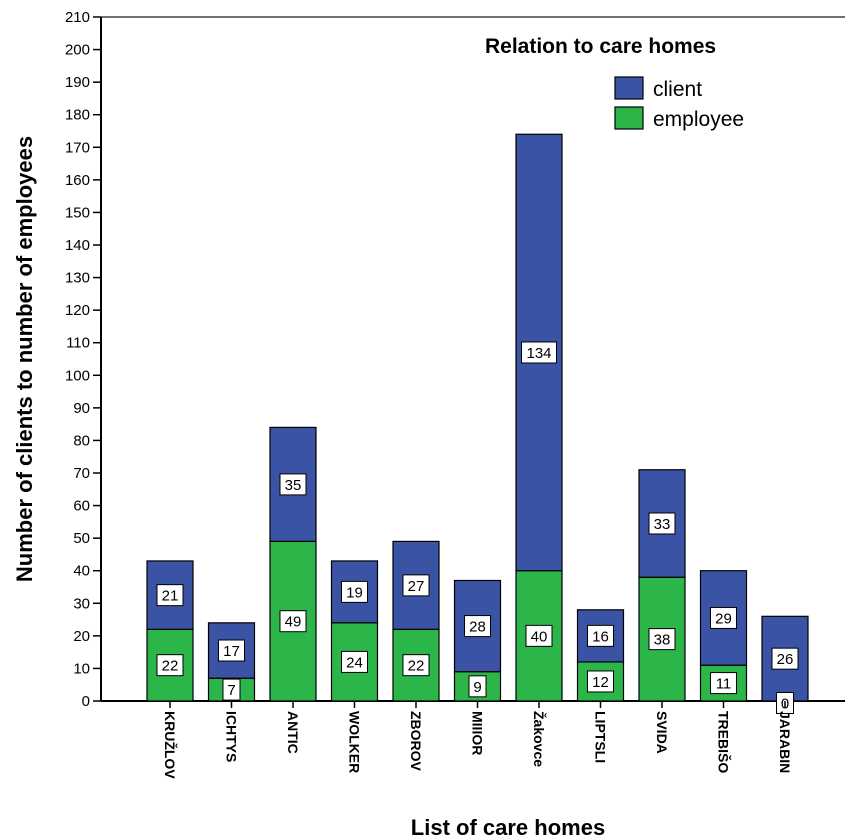 This screenshot has width=845, height=839. What do you see at coordinates (77, 278) in the screenshot?
I see `y-tick-label: 130` at bounding box center [77, 278].